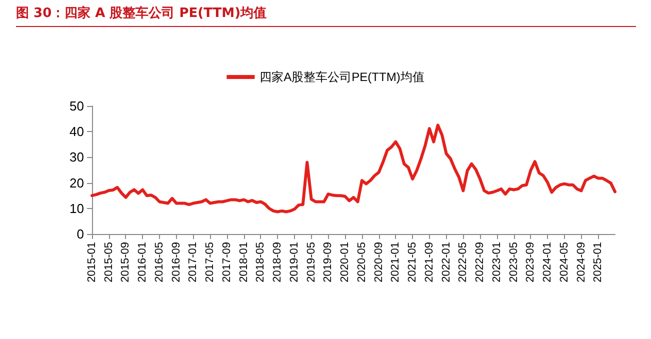  I want to click on x-tick-label: 2023-05, so click(514, 262).